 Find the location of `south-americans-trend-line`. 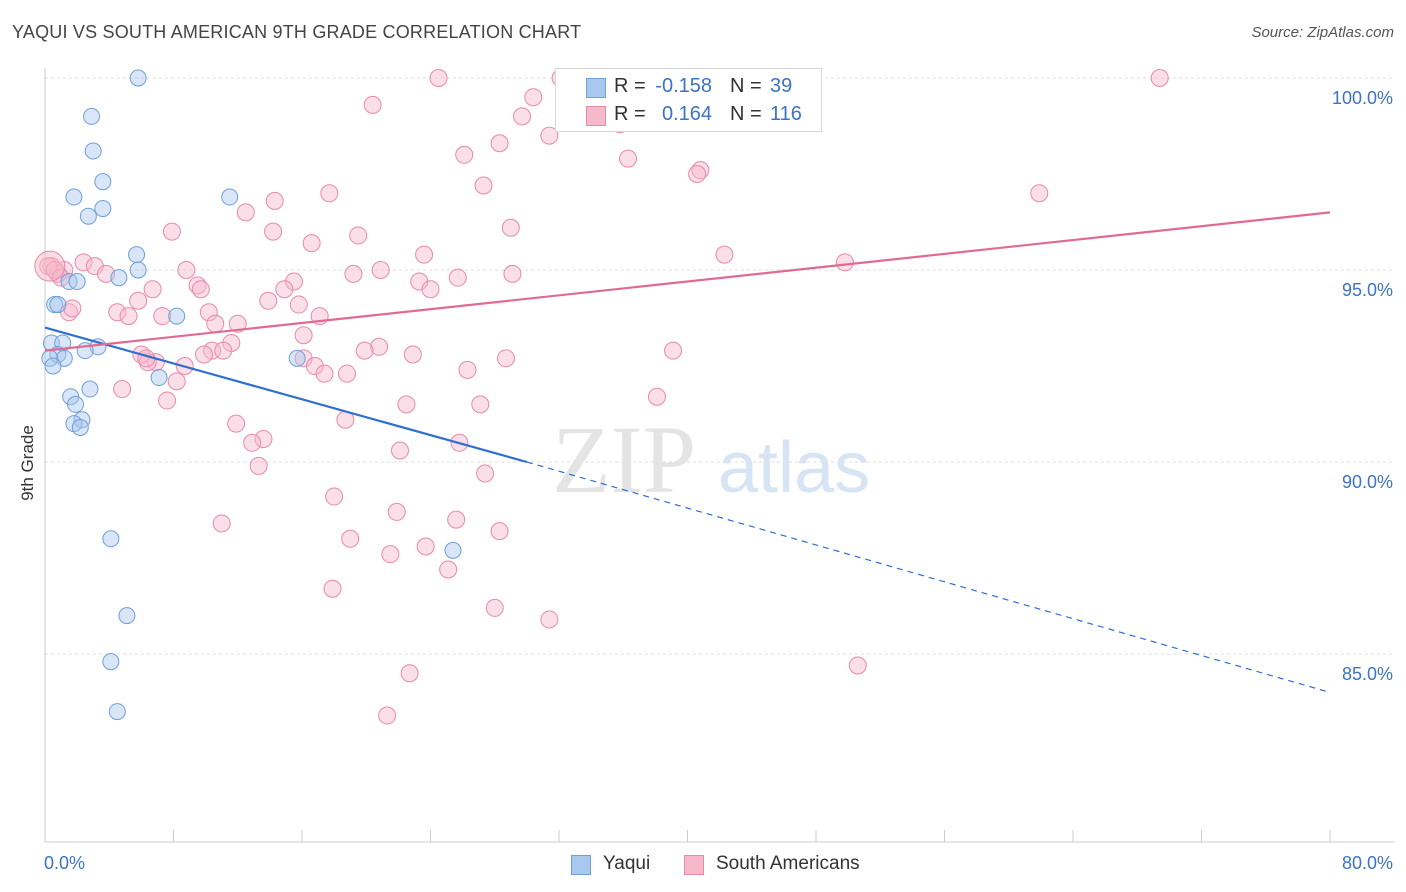

south-americans-trend-line is located at coordinates (687, 281).